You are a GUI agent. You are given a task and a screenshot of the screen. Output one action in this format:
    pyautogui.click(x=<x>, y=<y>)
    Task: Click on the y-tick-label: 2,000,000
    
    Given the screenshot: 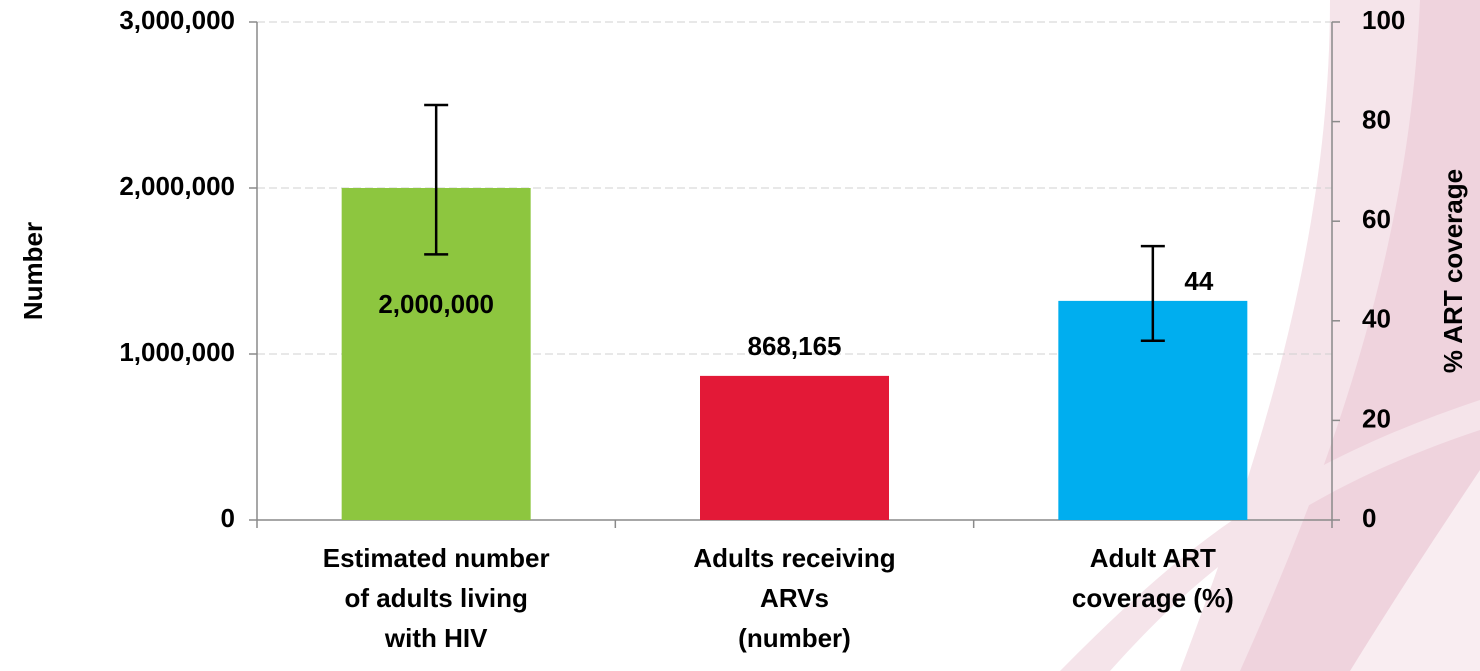 What is the action you would take?
    pyautogui.click(x=177, y=186)
    